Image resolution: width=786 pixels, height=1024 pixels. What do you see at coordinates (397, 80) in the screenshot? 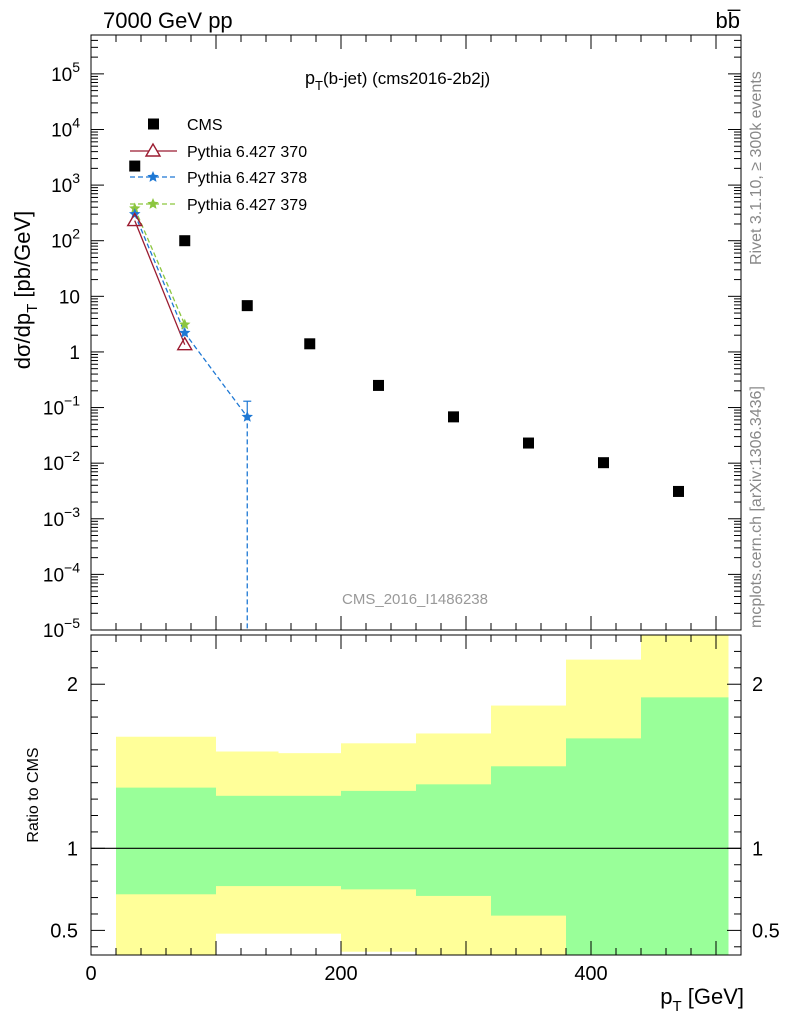
I see `plot-title: pT(b-jet) (cms2016-2b2j)` at bounding box center [397, 80].